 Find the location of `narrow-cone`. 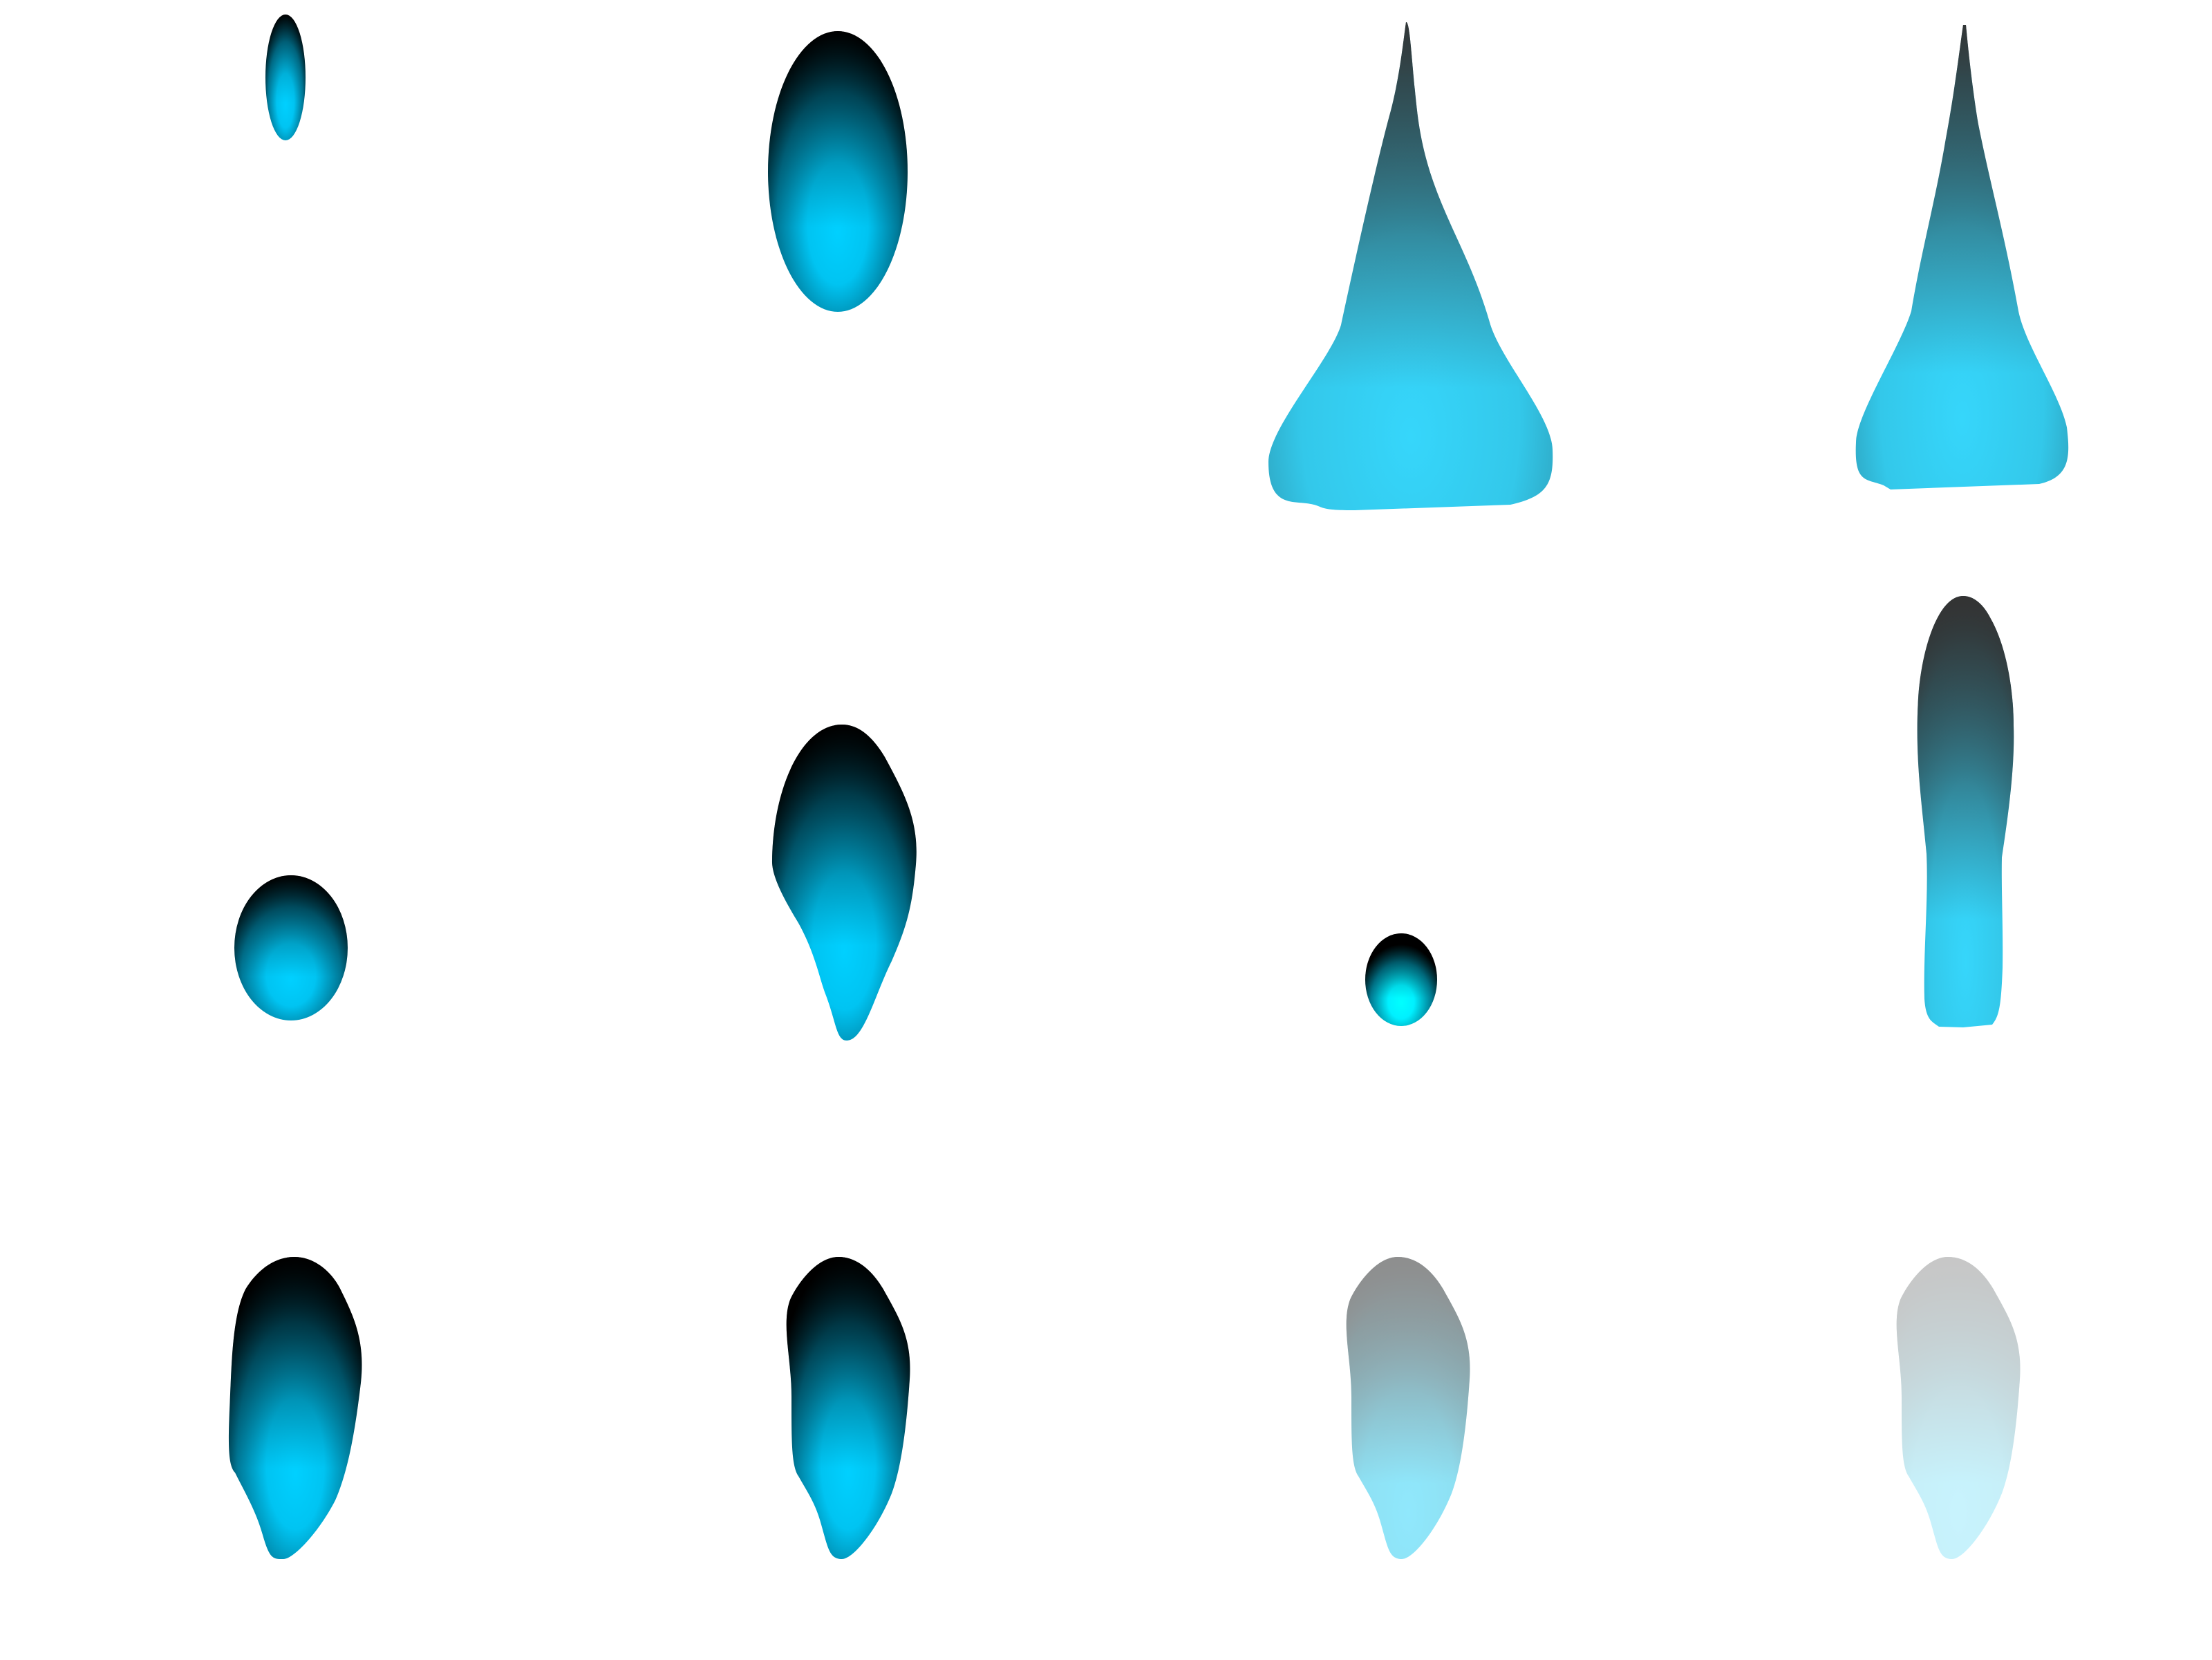

narrow-cone is located at coordinates (1962, 257).